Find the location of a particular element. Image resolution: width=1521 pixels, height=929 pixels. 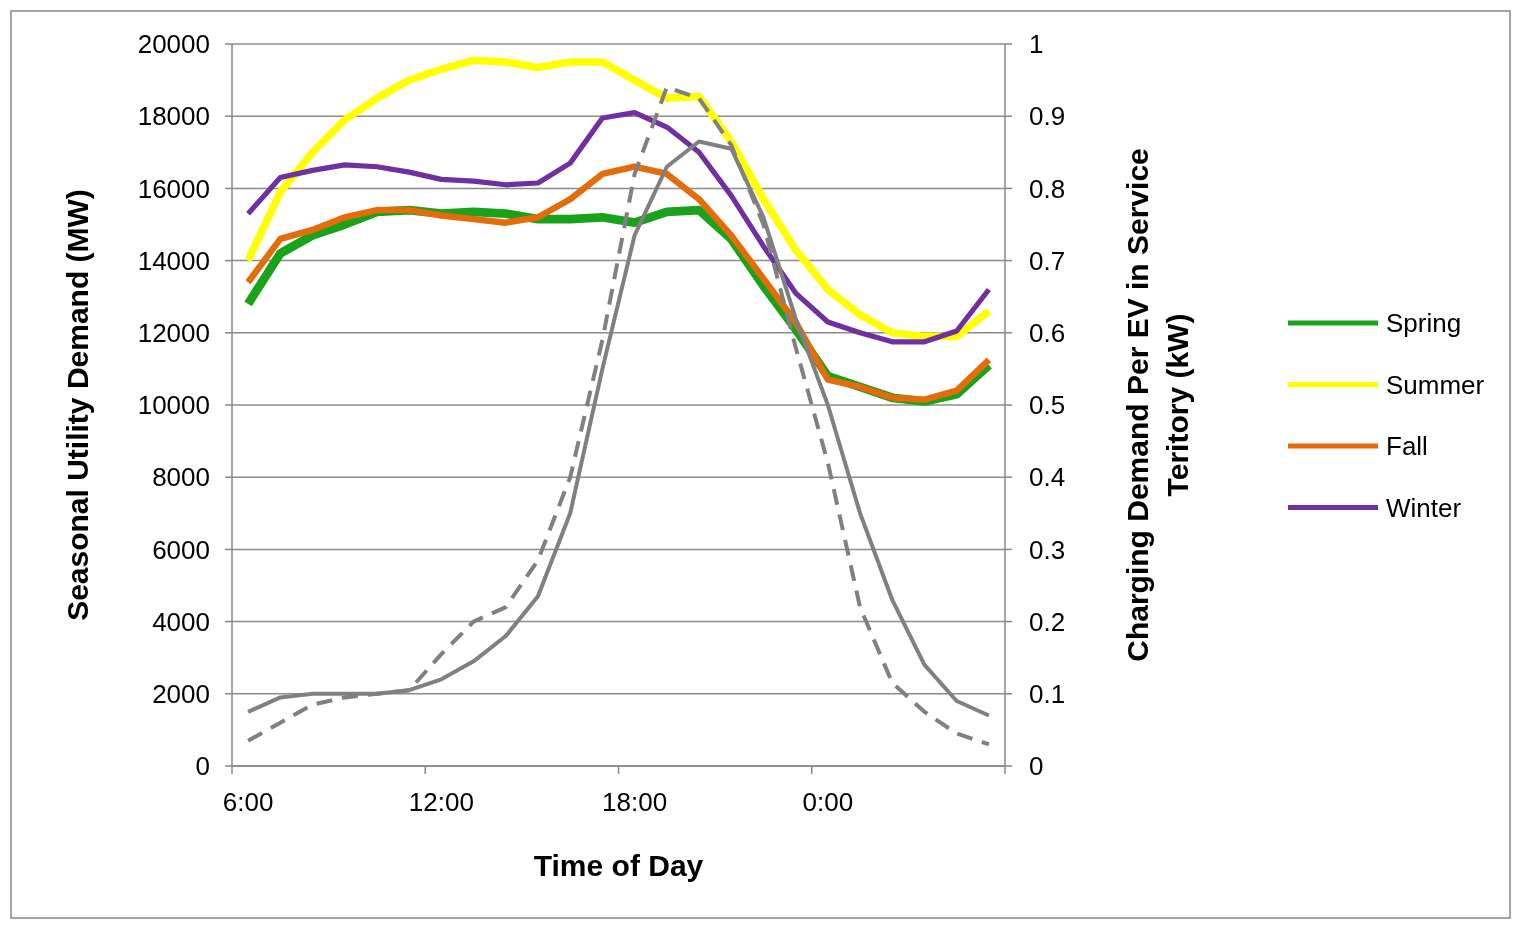

y2-tick-label: 0.2 is located at coordinates (1047, 621).